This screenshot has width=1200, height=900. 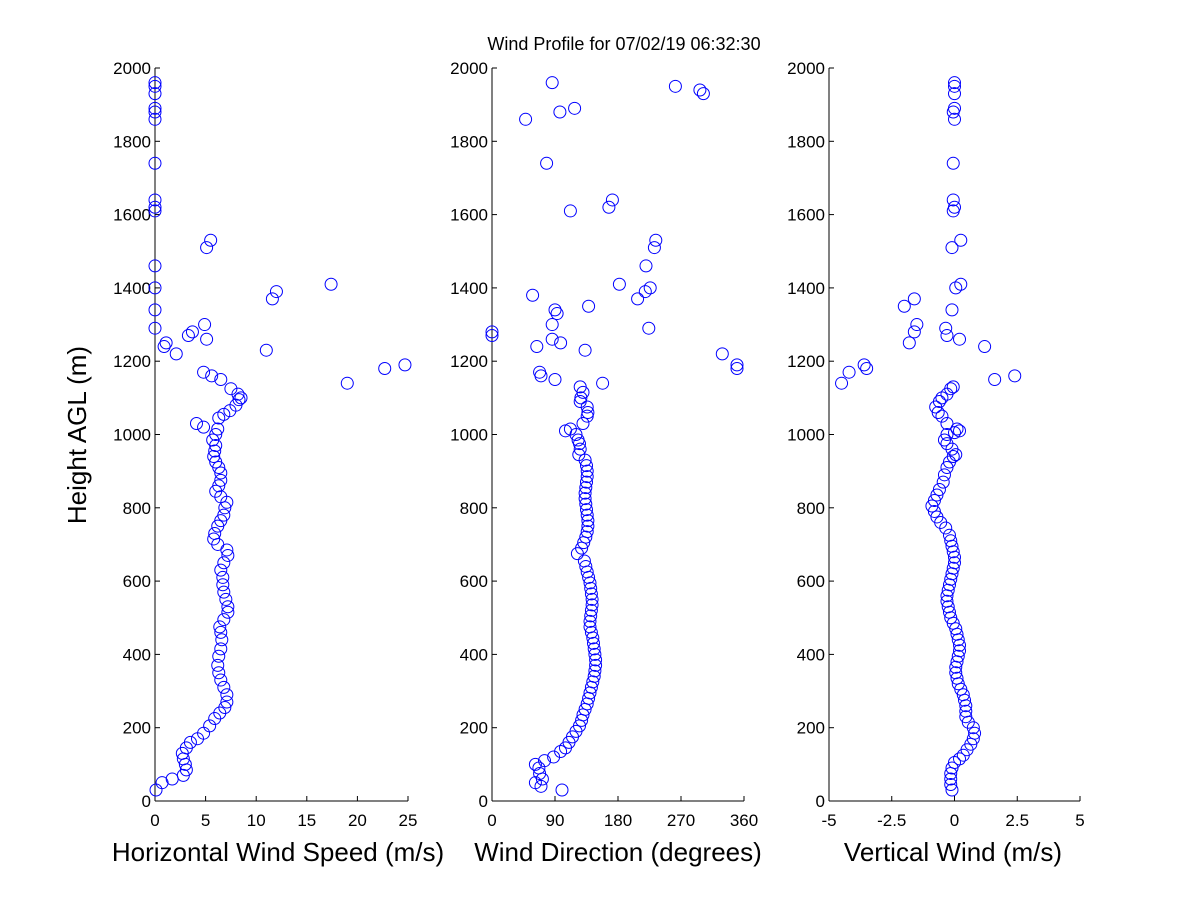 I want to click on y-tick-label: 400, so click(x=474, y=654).